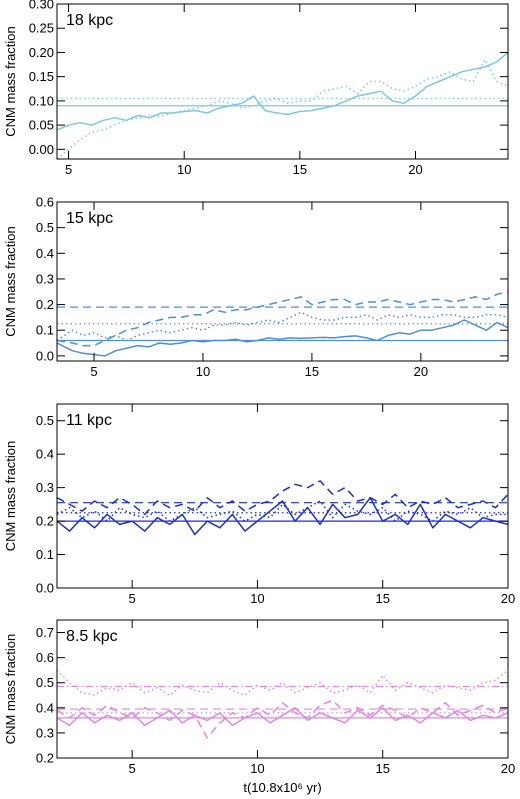 The width and height of the screenshot is (520, 799). What do you see at coordinates (41, 100) in the screenshot?
I see `y-tick-label: 0.10` at bounding box center [41, 100].